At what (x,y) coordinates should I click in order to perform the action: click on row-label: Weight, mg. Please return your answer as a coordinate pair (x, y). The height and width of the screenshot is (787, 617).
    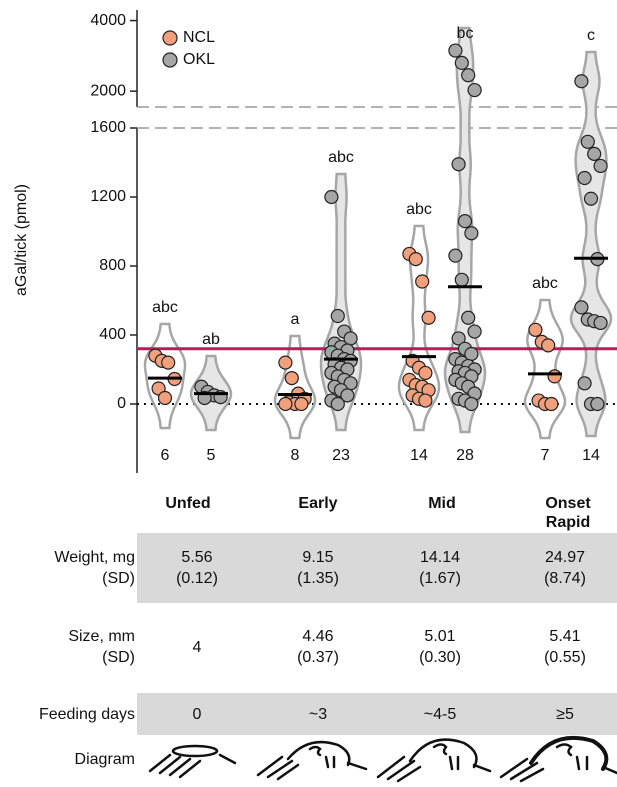
    Looking at the image, I should click on (94, 557).